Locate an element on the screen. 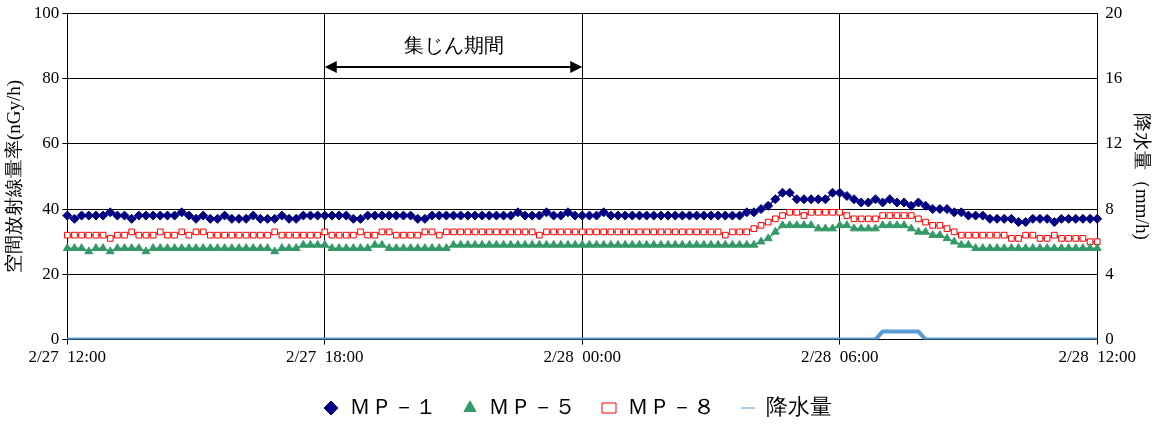 The image size is (1160, 429). y-tick-label: 40 is located at coordinates (51, 208).